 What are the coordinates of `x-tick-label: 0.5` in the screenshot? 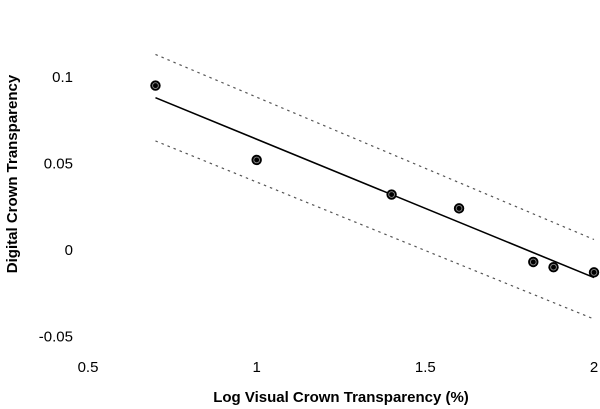 It's located at (88, 367).